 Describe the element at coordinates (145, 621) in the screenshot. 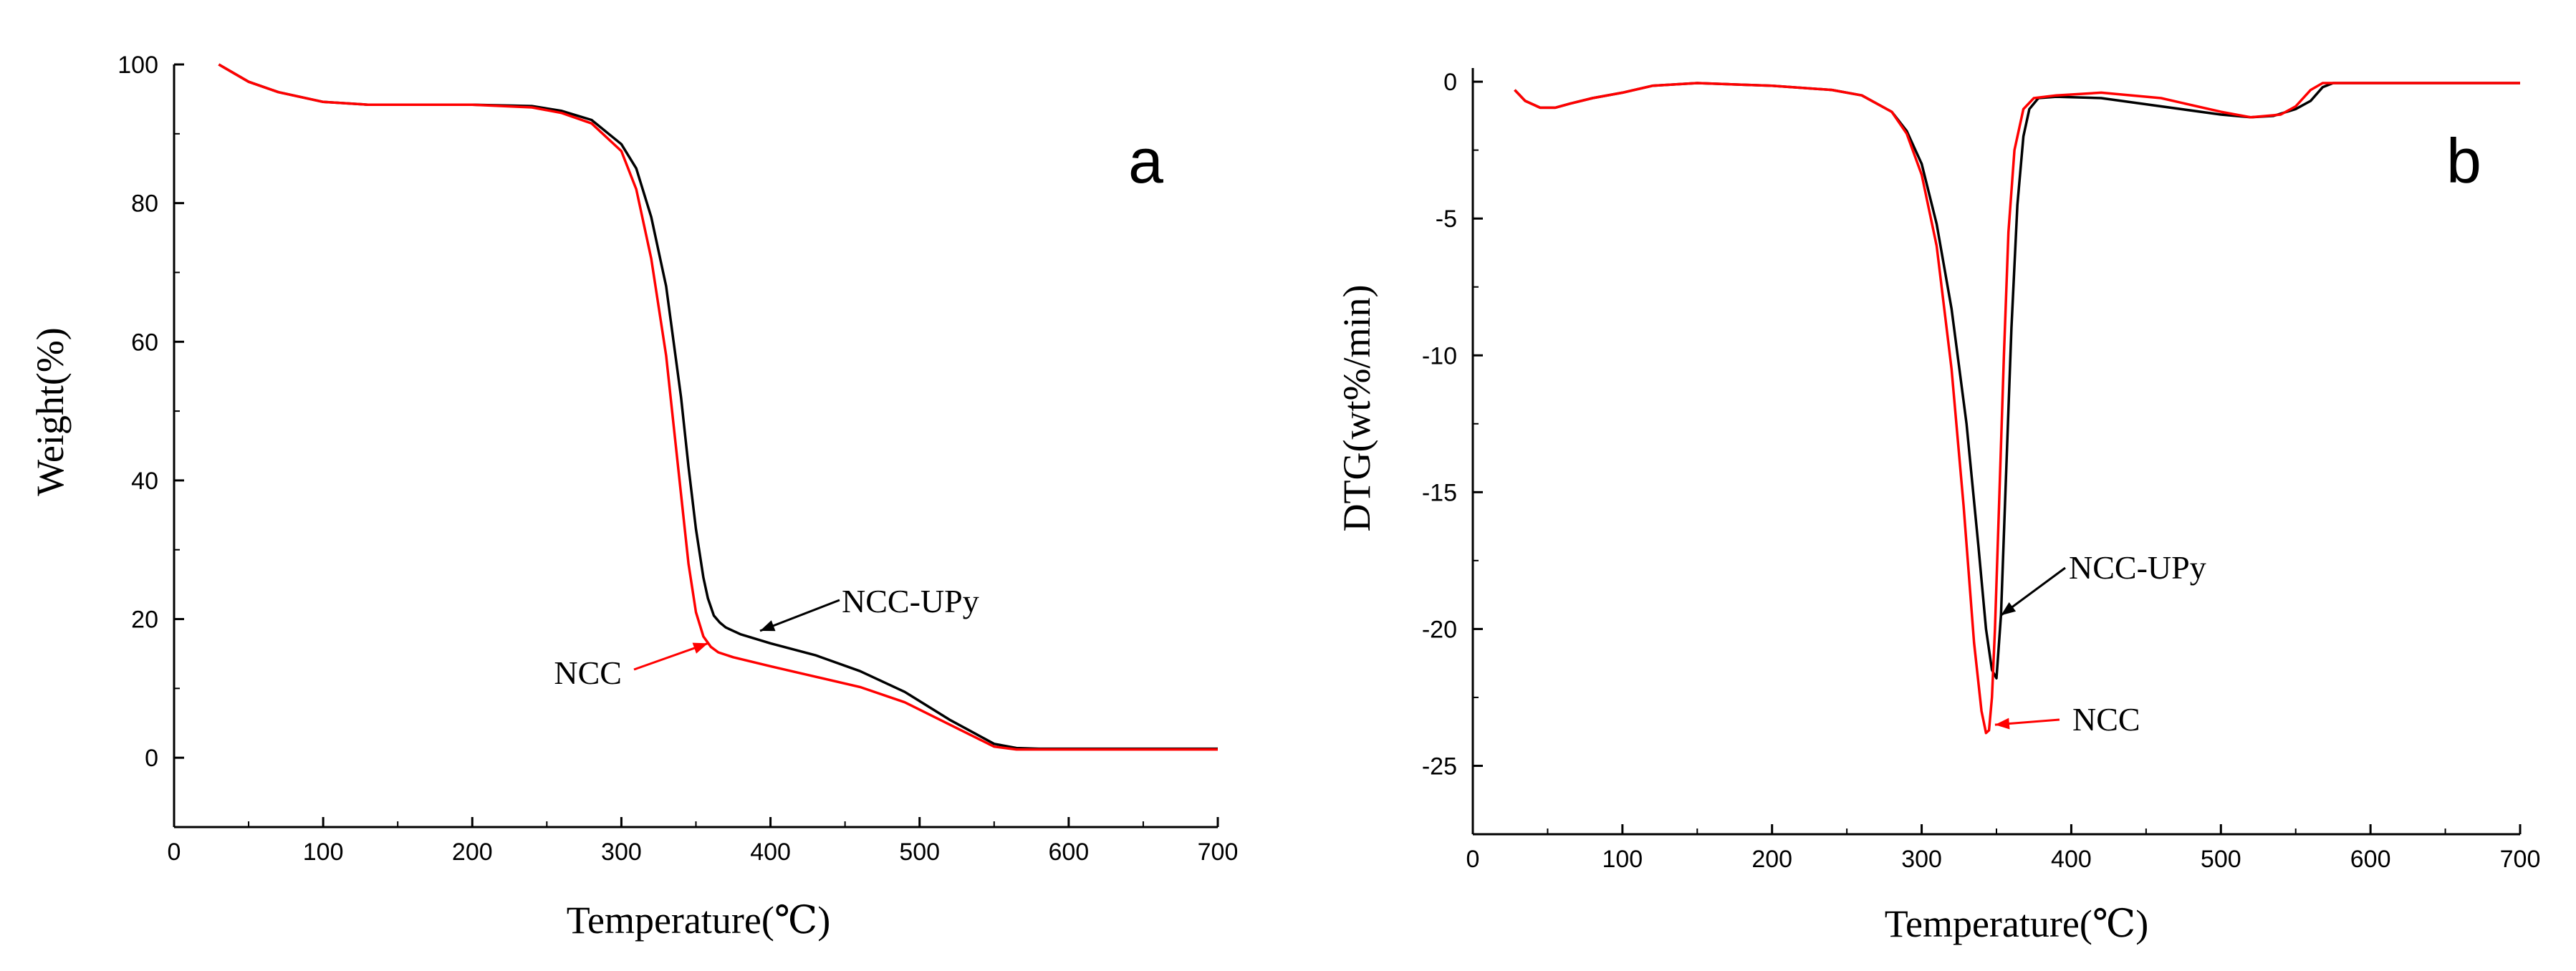

I see `y-tick-label: 20` at that location.